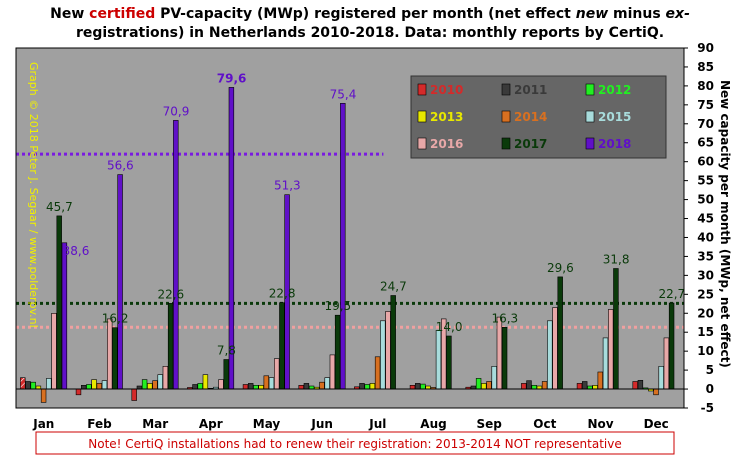 This screenshot has height=465, width=741. What do you see at coordinates (122, 14) in the screenshot?
I see `title-part-1: certified` at bounding box center [122, 14].